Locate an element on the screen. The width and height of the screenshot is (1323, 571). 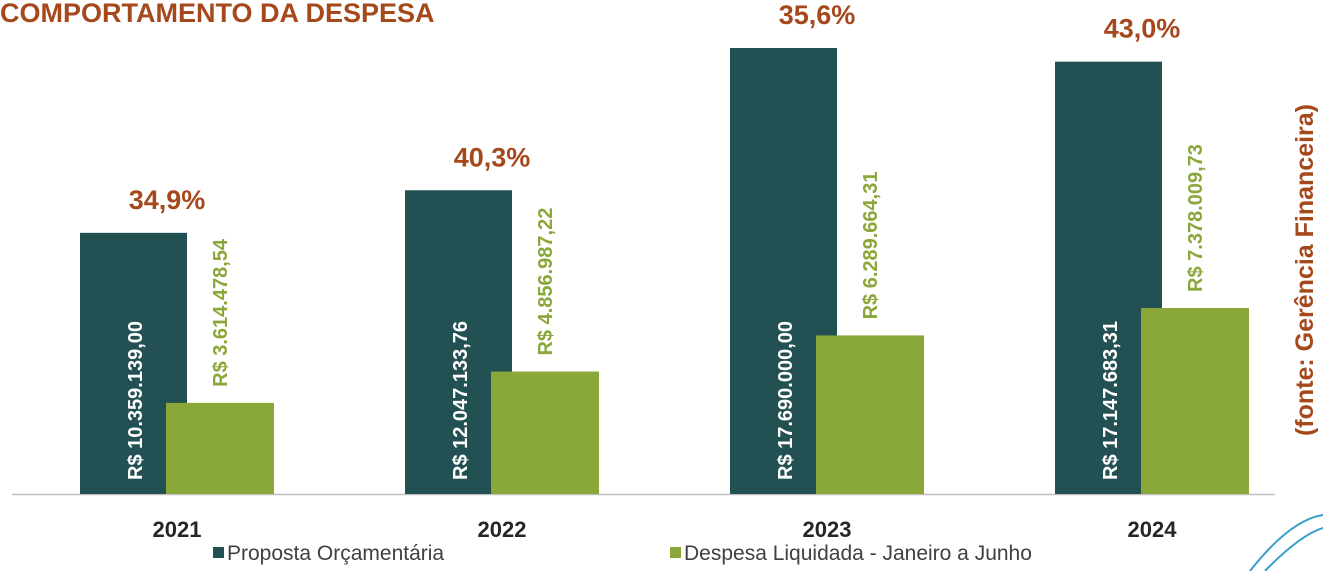
bar-value-label: R$ 12.047.133,76 is located at coordinates (461, 400).